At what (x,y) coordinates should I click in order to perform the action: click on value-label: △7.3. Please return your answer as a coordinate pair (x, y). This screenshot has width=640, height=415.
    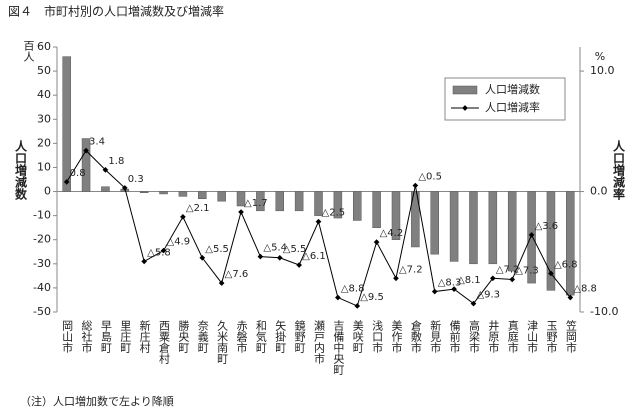
    Looking at the image, I should click on (527, 270).